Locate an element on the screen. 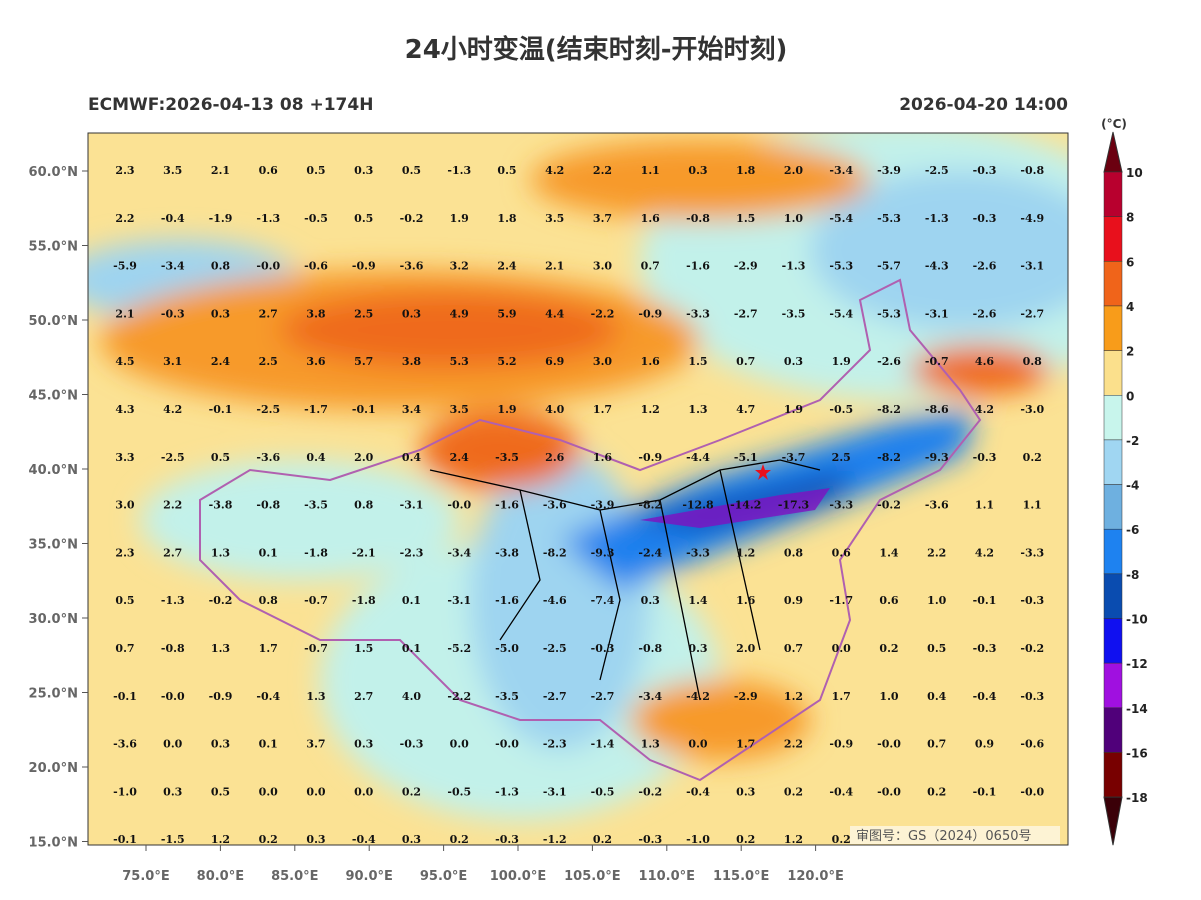 This screenshot has width=1201, height=900. grid-value: 0.0 is located at coordinates (841, 648).